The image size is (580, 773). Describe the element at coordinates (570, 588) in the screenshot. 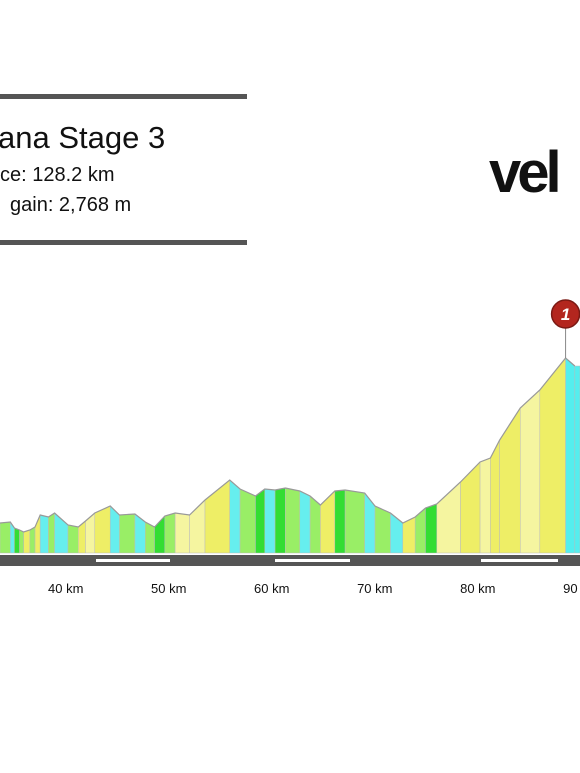

I see `x-tick-label: 90` at that location.